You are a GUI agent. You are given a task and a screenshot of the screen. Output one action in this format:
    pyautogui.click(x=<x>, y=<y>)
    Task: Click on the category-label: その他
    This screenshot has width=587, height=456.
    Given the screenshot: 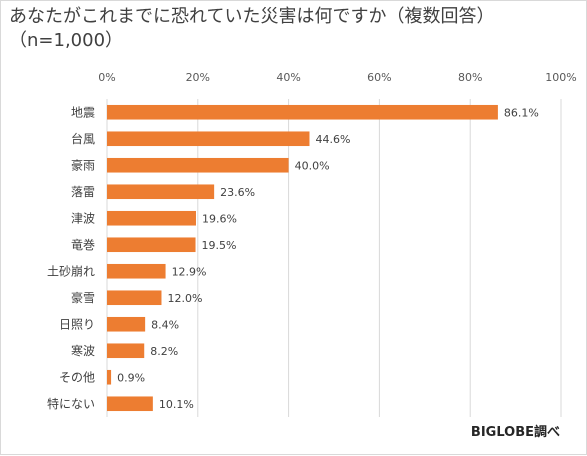 What is the action you would take?
    pyautogui.click(x=77, y=377)
    